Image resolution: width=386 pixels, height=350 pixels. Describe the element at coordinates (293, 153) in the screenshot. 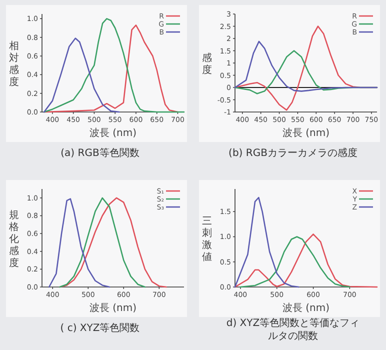

I see `text: (b) RGBカラーカメラの感度` at that location.